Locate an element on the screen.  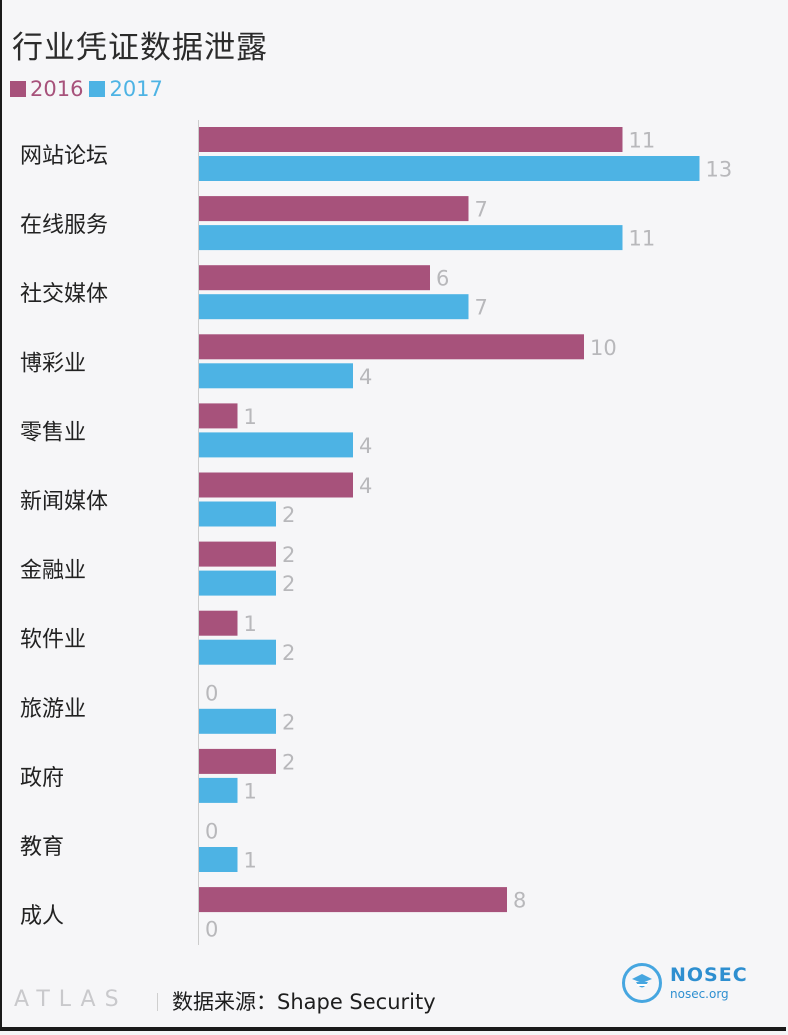
category-label: 教育 is located at coordinates (42, 847).